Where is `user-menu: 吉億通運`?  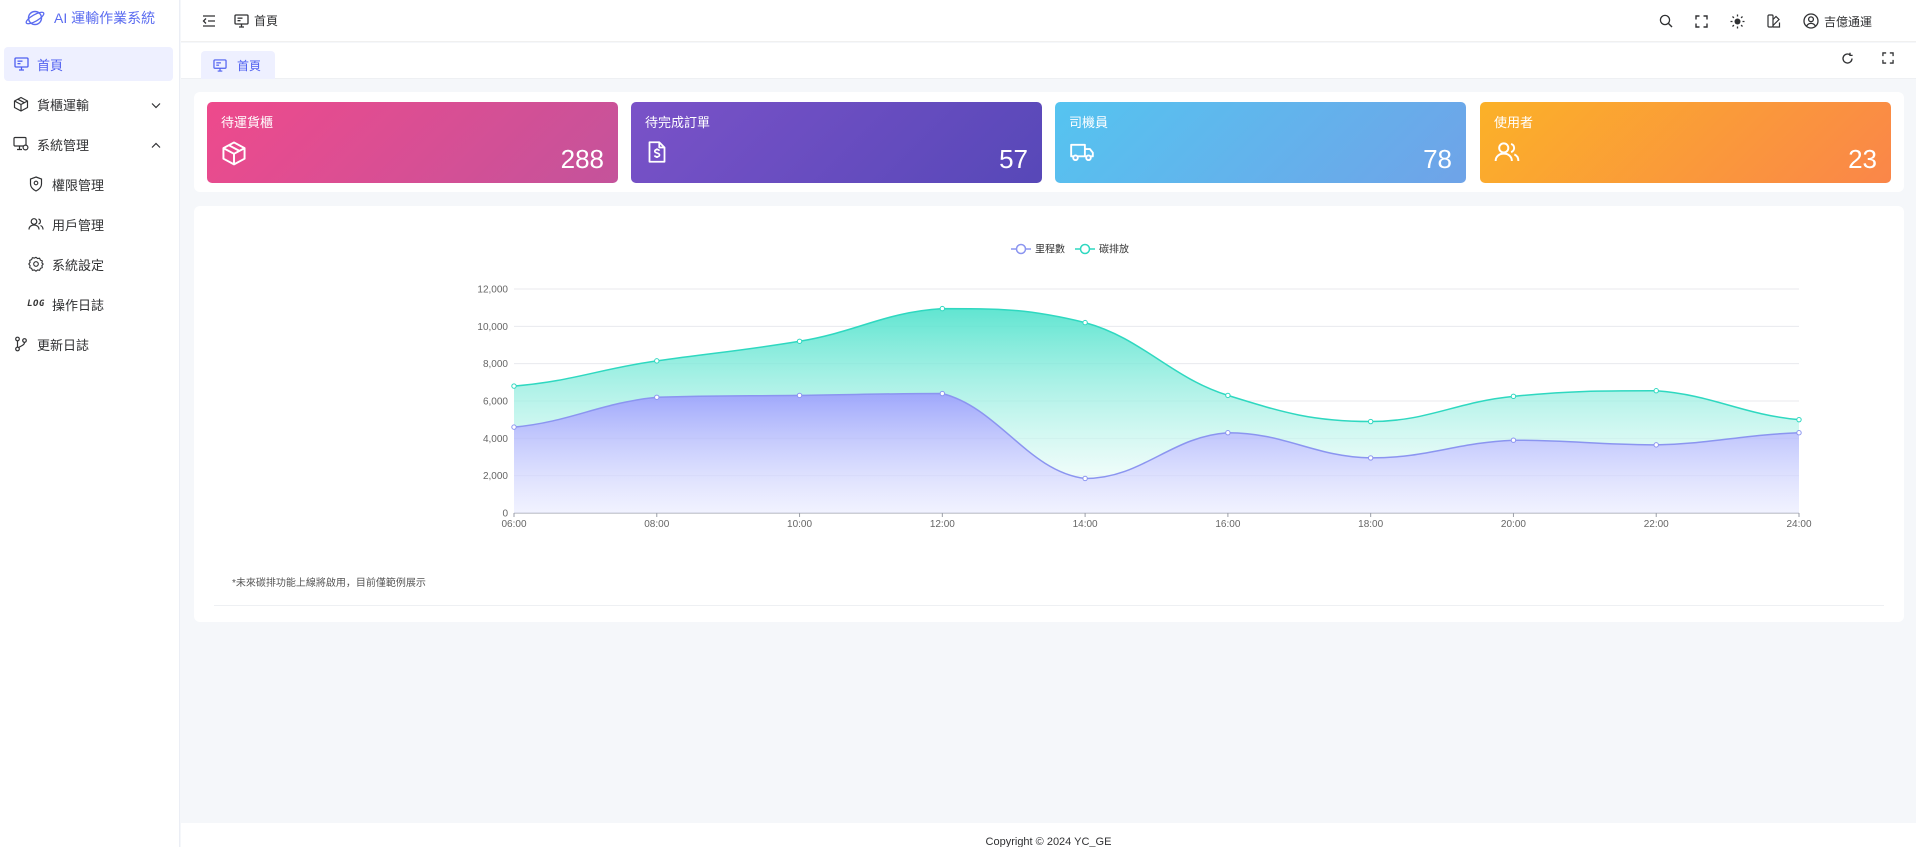 user-menu: 吉億通運 is located at coordinates (1837, 21).